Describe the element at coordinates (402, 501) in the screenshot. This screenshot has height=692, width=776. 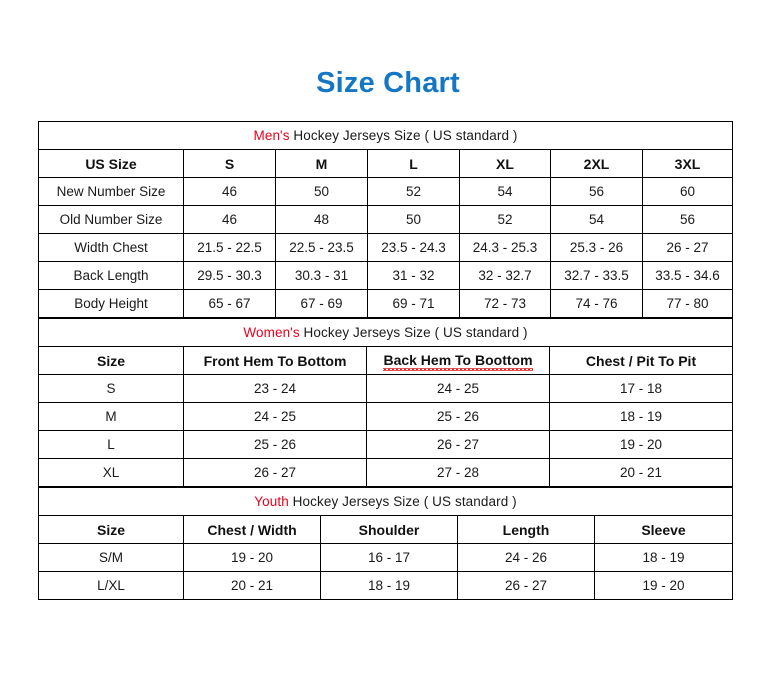
I see `youth-banner-rest: Hockey Jerseys Size ( US standard )` at that location.